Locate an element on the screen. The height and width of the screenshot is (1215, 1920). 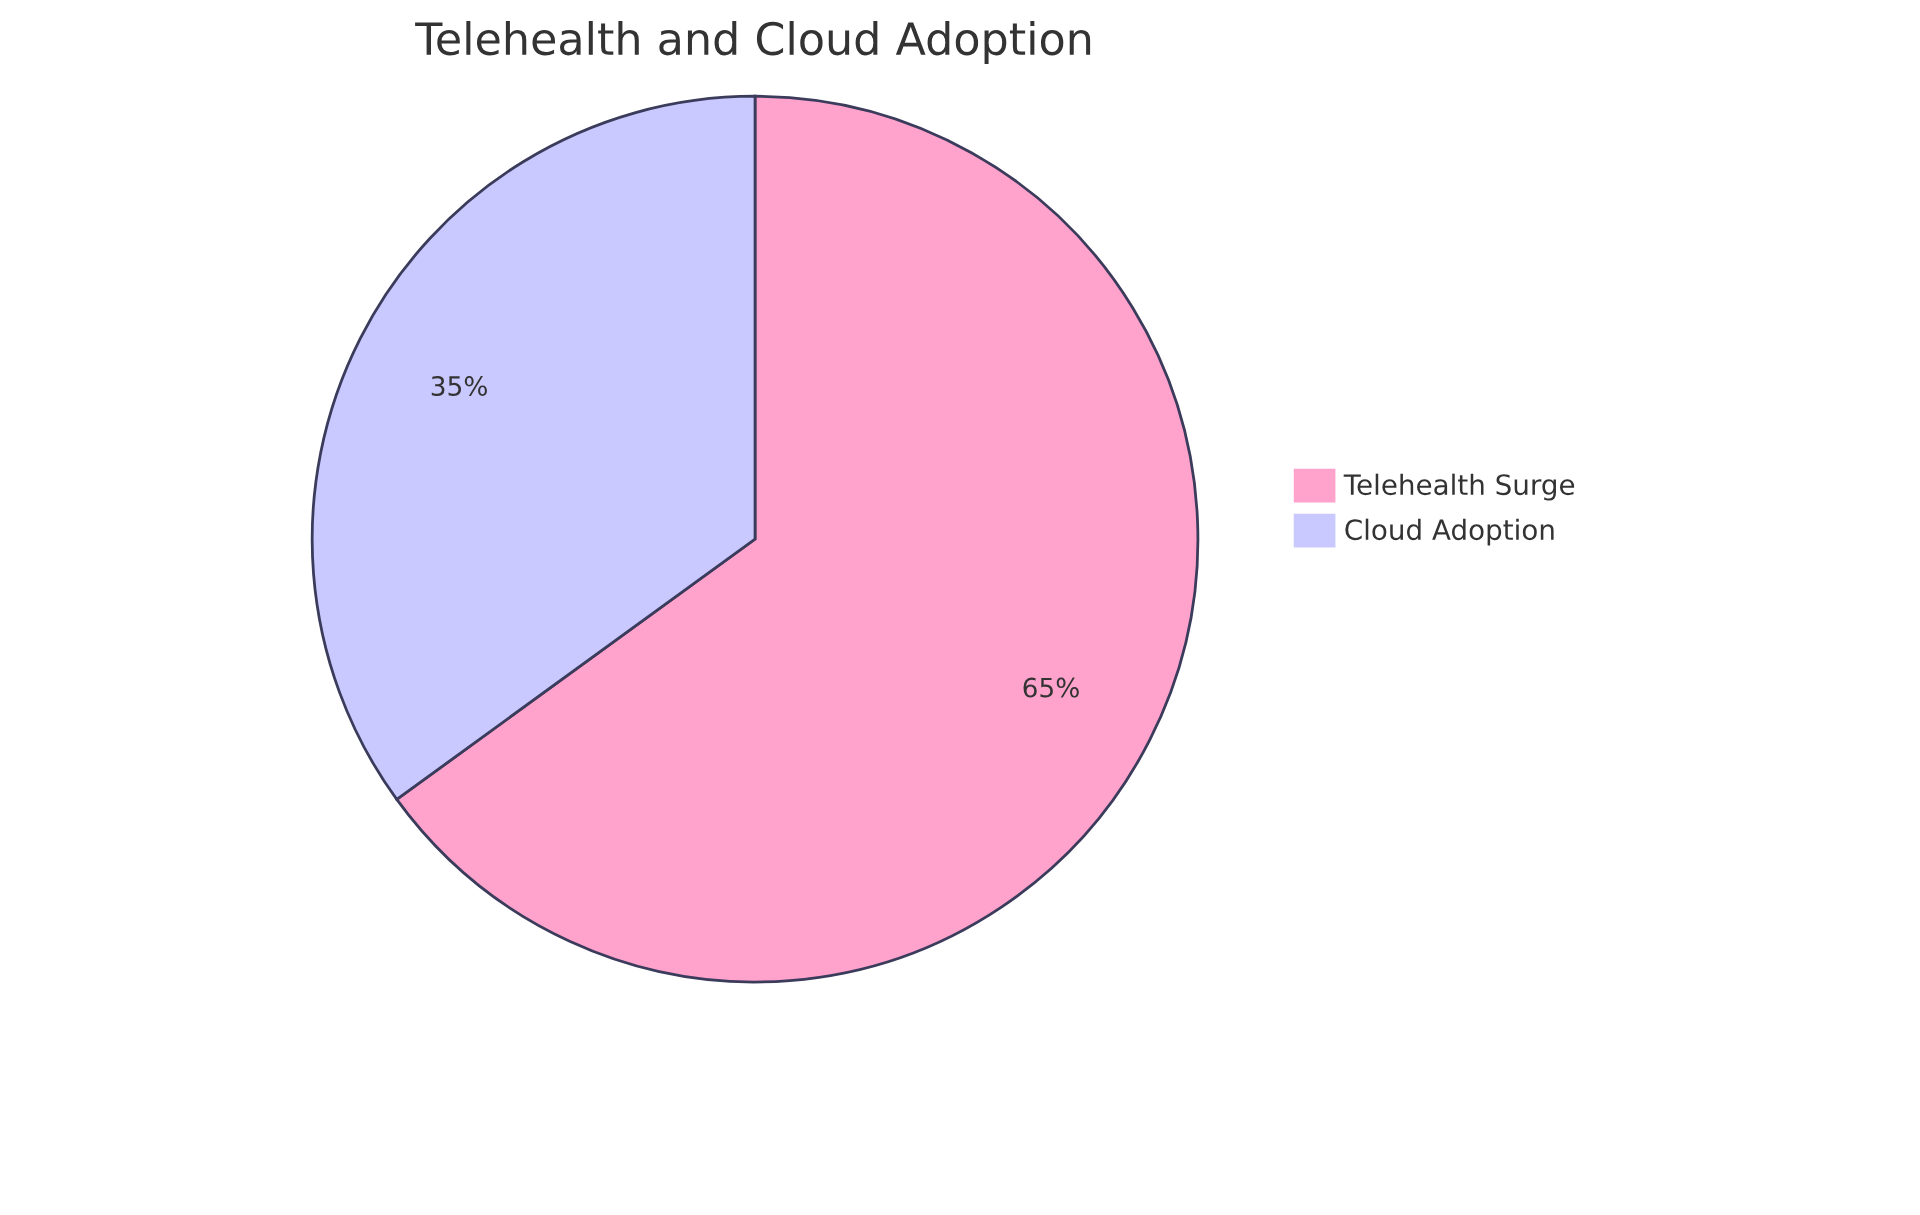
chart-title: Telehealth and Cloud Adoption is located at coordinates (753, 43).